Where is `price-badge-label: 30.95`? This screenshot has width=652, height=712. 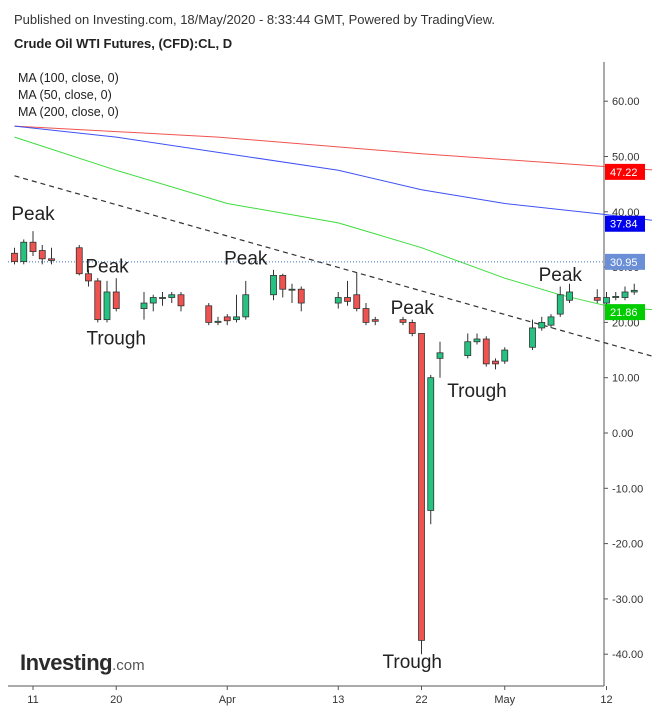 price-badge-label: 30.95 is located at coordinates (624, 263).